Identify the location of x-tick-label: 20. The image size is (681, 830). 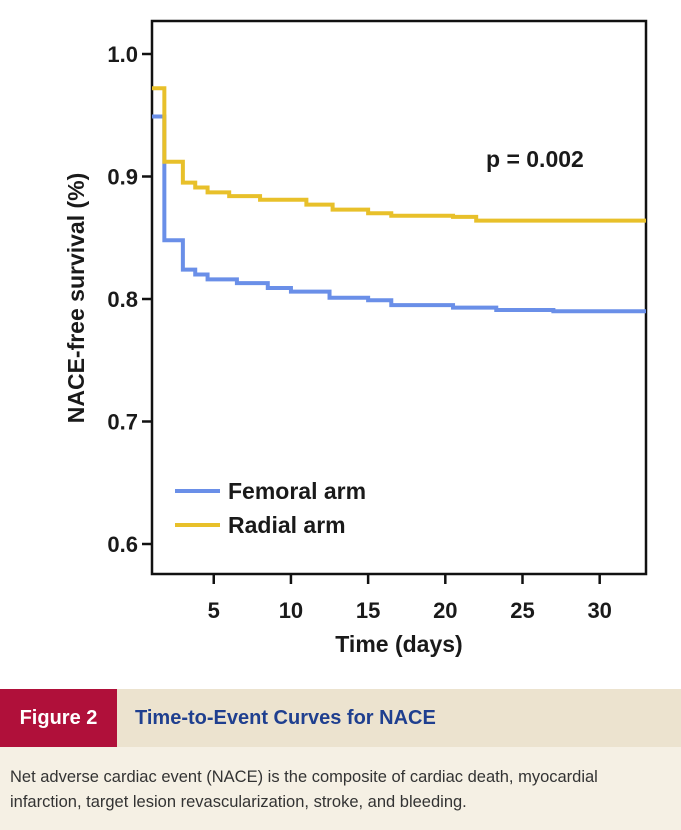
(445, 610).